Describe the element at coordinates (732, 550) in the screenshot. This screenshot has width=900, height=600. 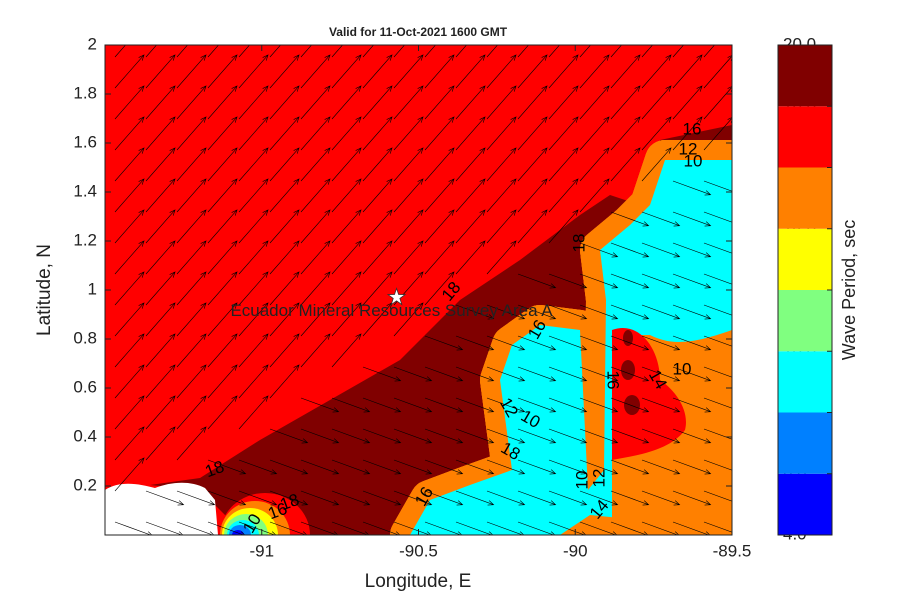
I see `x-tick-label: -89.5` at that location.